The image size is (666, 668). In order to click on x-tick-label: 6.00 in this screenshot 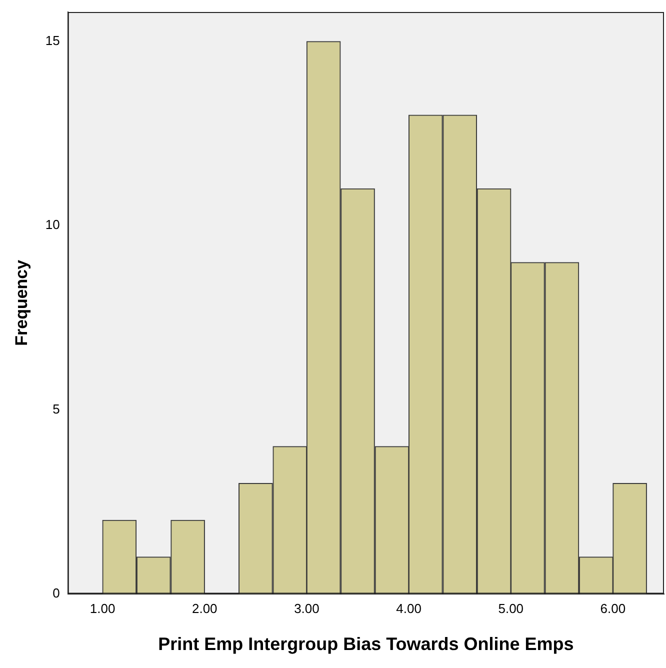, I will do `click(613, 608)`.